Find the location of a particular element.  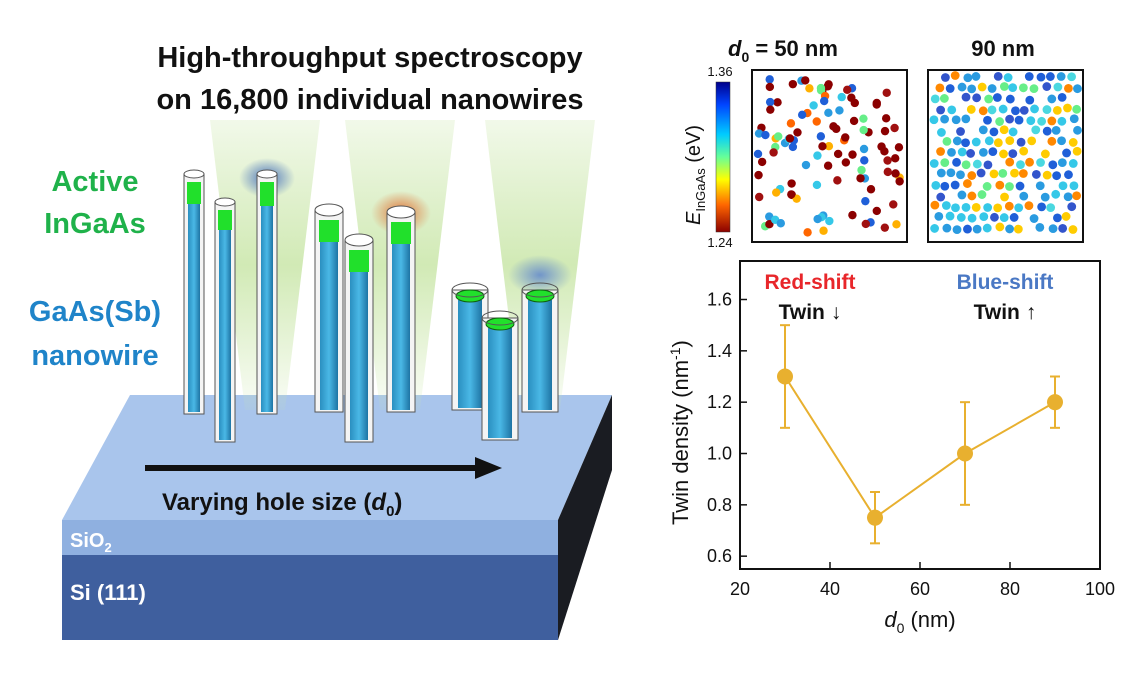

series-line is located at coordinates (920, 447).